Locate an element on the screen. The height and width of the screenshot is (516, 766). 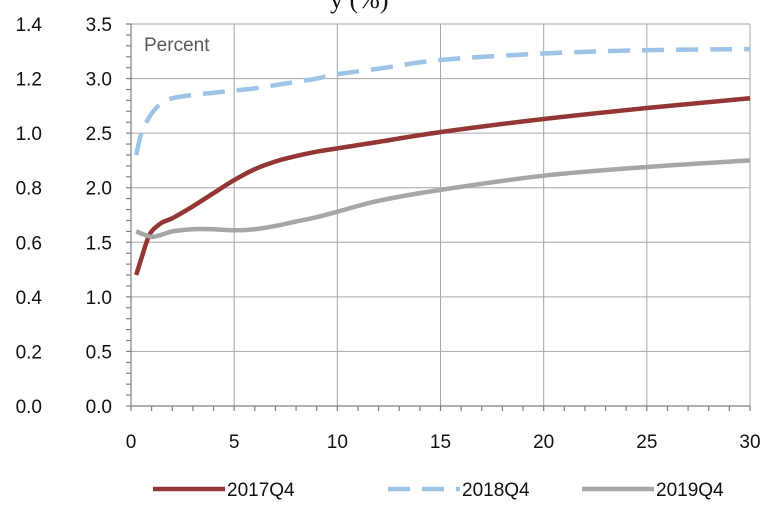
y-tick-label-inner: 0.0 is located at coordinates (99, 407).